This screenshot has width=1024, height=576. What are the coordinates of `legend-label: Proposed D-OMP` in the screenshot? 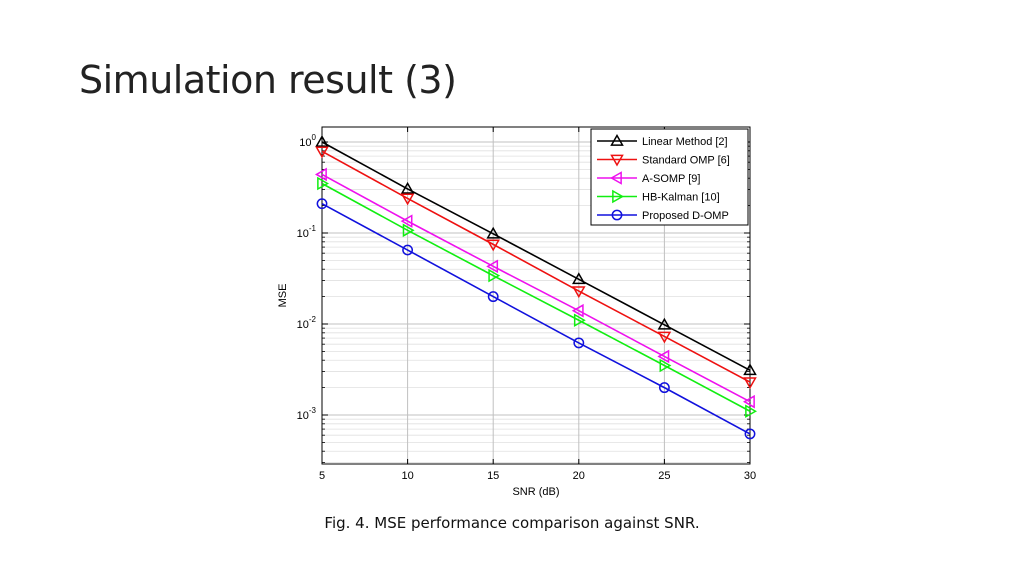 It's located at (685, 216).